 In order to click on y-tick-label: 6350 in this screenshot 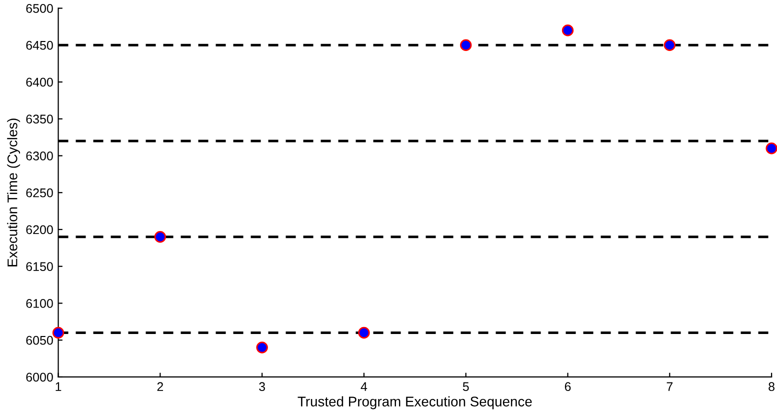, I will do `click(39, 119)`.